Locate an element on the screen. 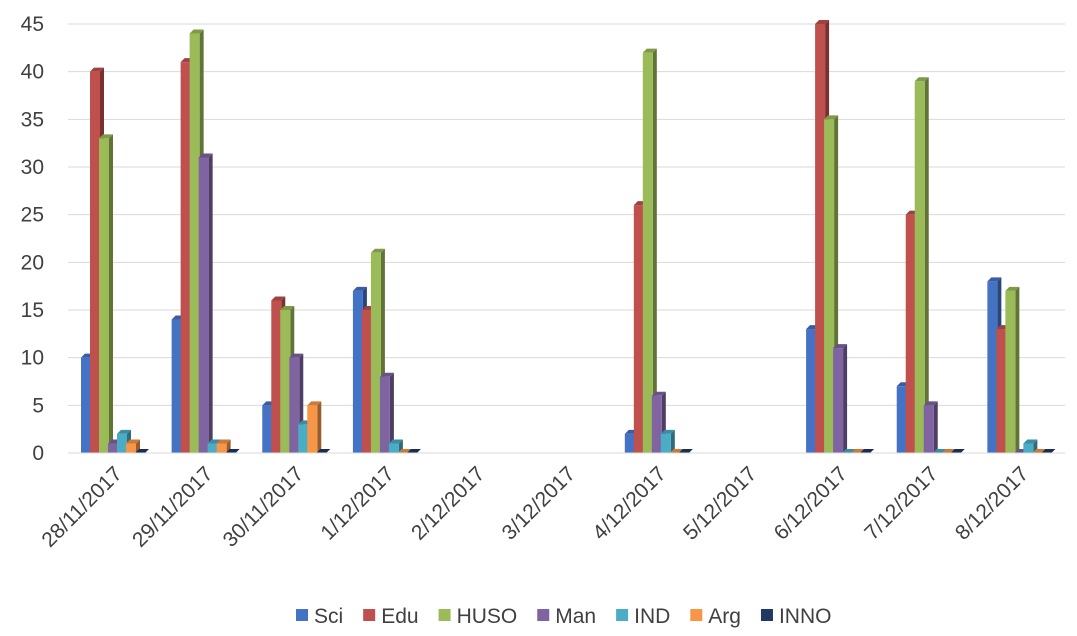 Image resolution: width=1077 pixels, height=636 pixels. legend-item-ind: IND is located at coordinates (643, 616).